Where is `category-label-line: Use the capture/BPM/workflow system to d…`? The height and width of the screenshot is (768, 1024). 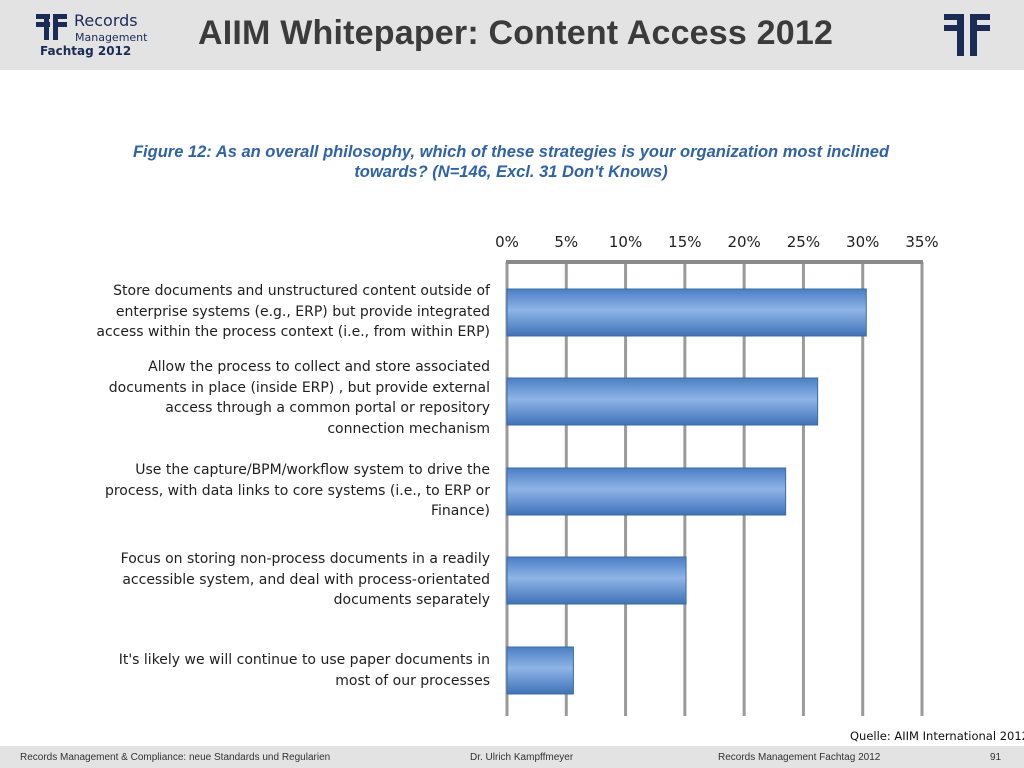 category-label-line: Use the capture/BPM/workflow system to d… is located at coordinates (312, 470).